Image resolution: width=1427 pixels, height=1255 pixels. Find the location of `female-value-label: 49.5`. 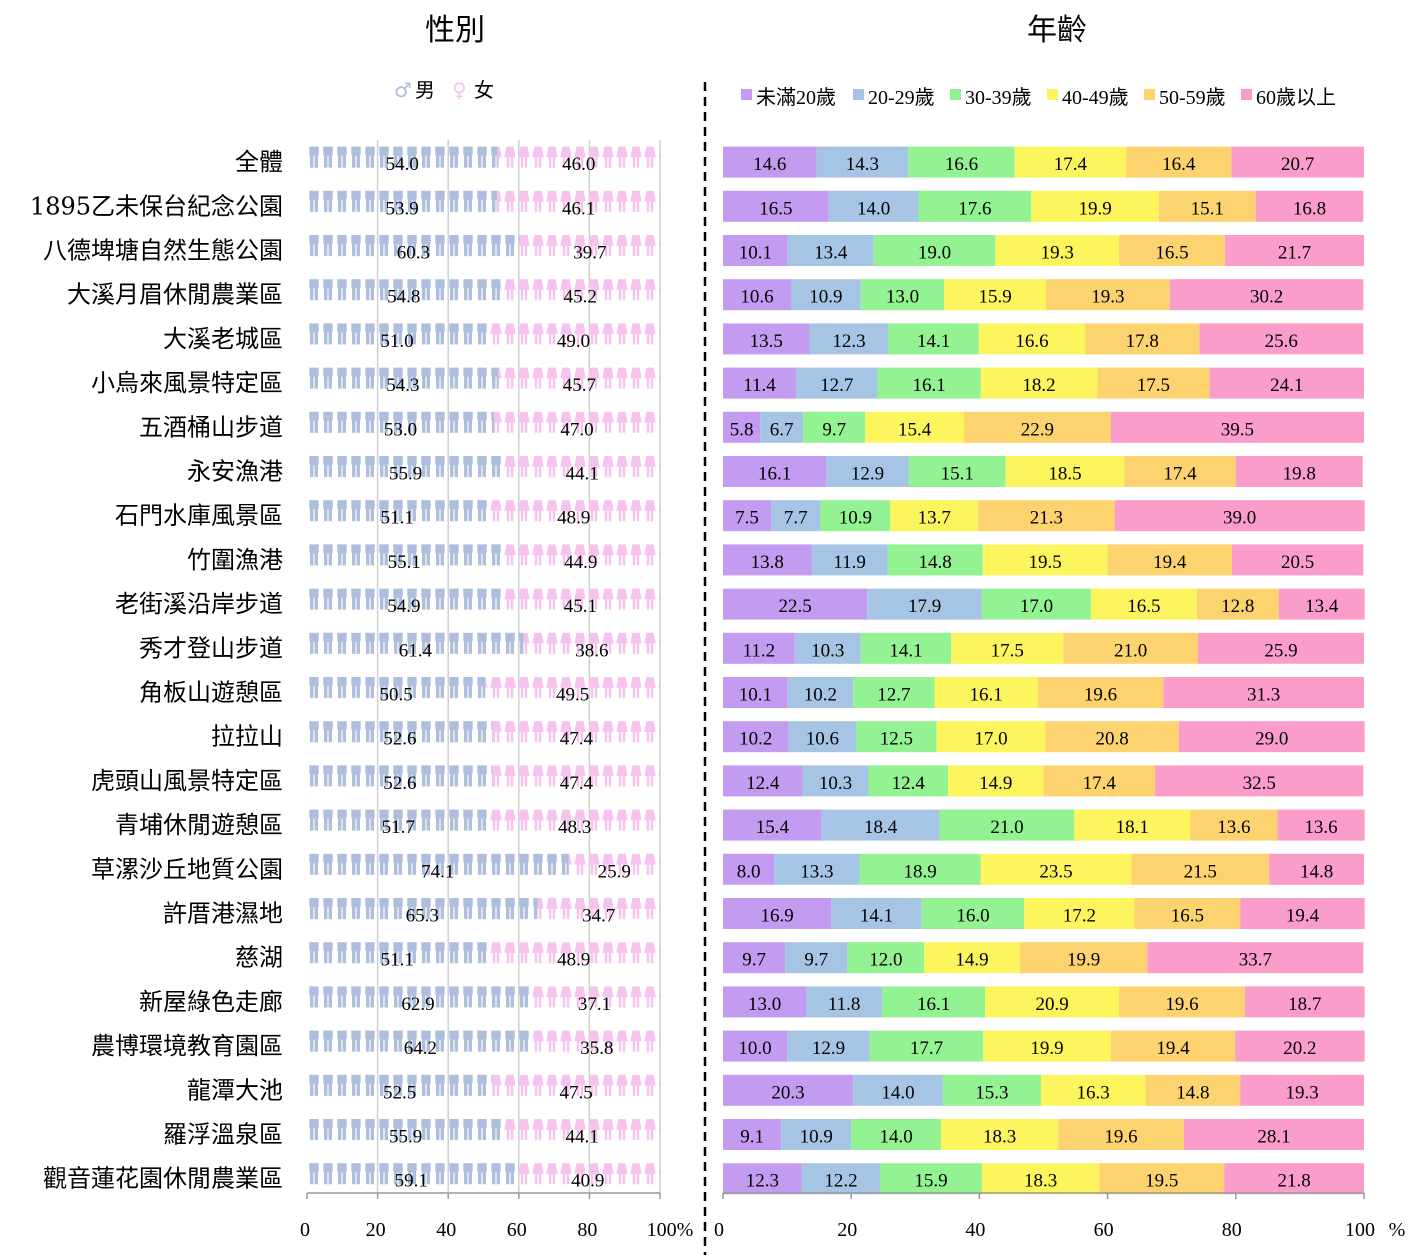

female-value-label: 49.5 is located at coordinates (572, 695).